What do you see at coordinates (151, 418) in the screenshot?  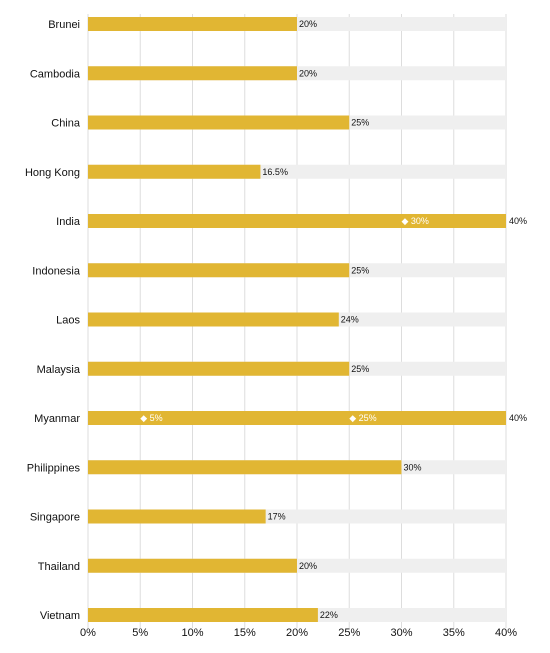 I see `rate-marker-label: ◆ 5%` at bounding box center [151, 418].